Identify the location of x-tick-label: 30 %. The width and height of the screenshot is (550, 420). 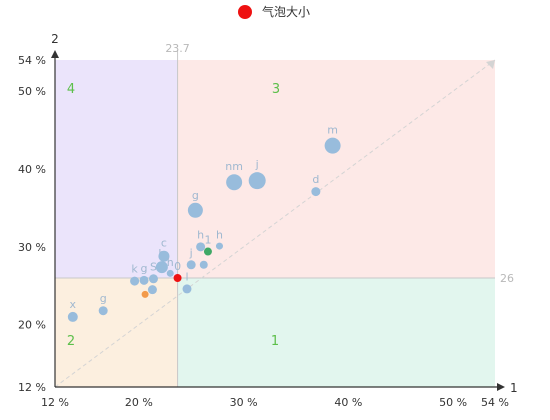
(244, 402).